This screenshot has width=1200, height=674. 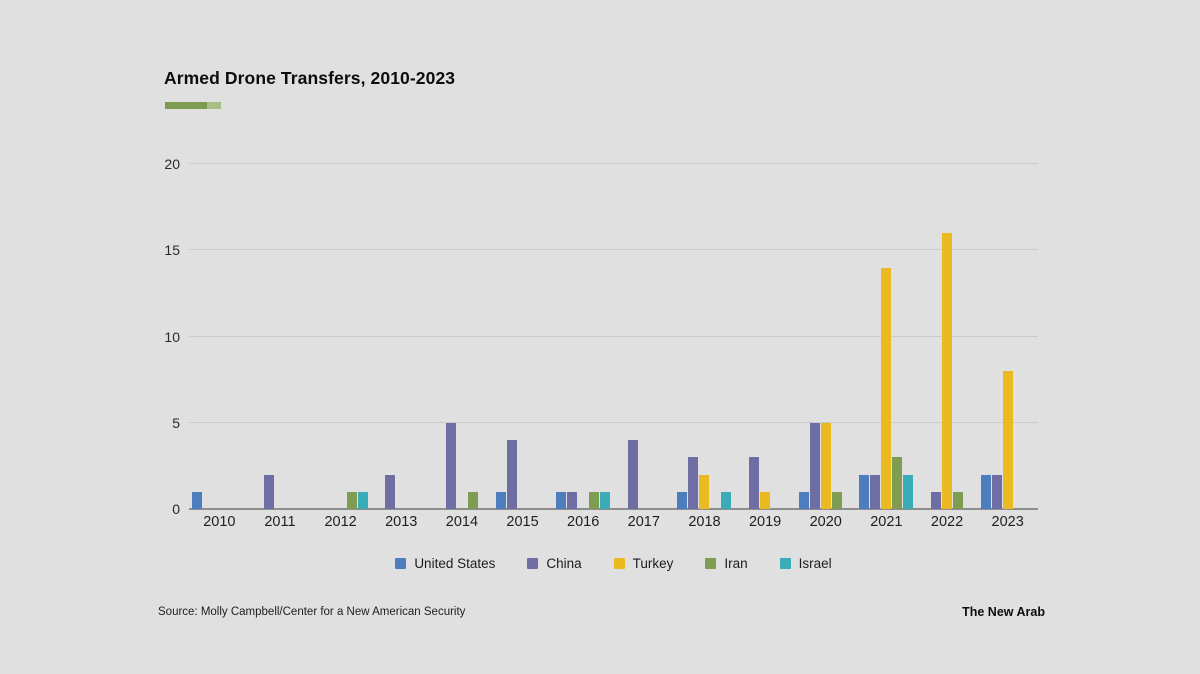 What do you see at coordinates (362, 500) in the screenshot?
I see `bar-israel-2012` at bounding box center [362, 500].